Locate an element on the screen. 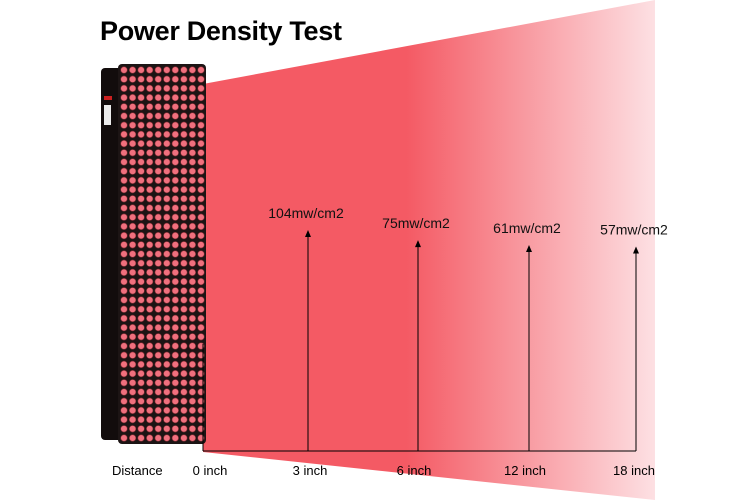 This screenshot has width=750, height=500. red-light-panel-icon is located at coordinates (153, 254).